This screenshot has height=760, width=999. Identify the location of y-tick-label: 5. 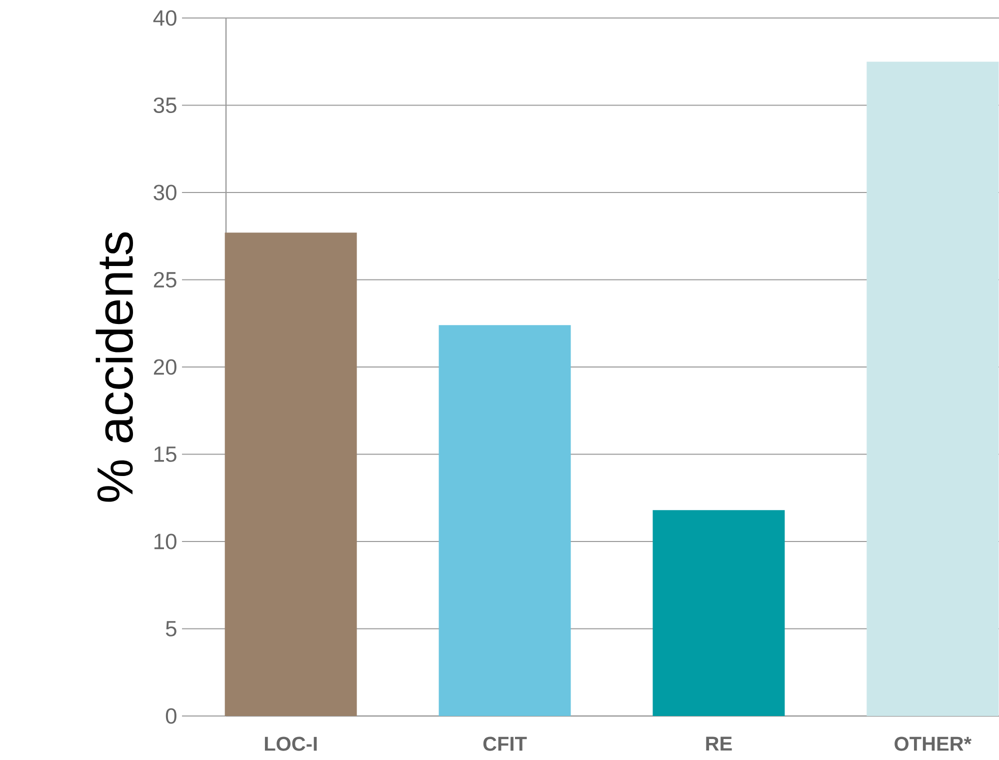
(171, 628).